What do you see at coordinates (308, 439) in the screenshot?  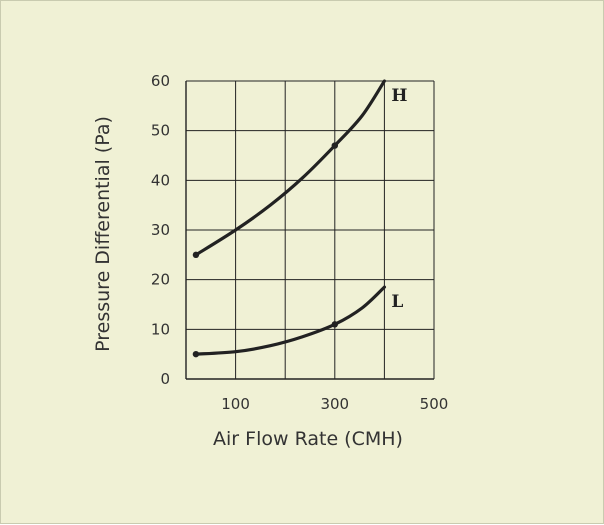 I see `x-axis-title: Air Flow Rate (CMH)` at bounding box center [308, 439].